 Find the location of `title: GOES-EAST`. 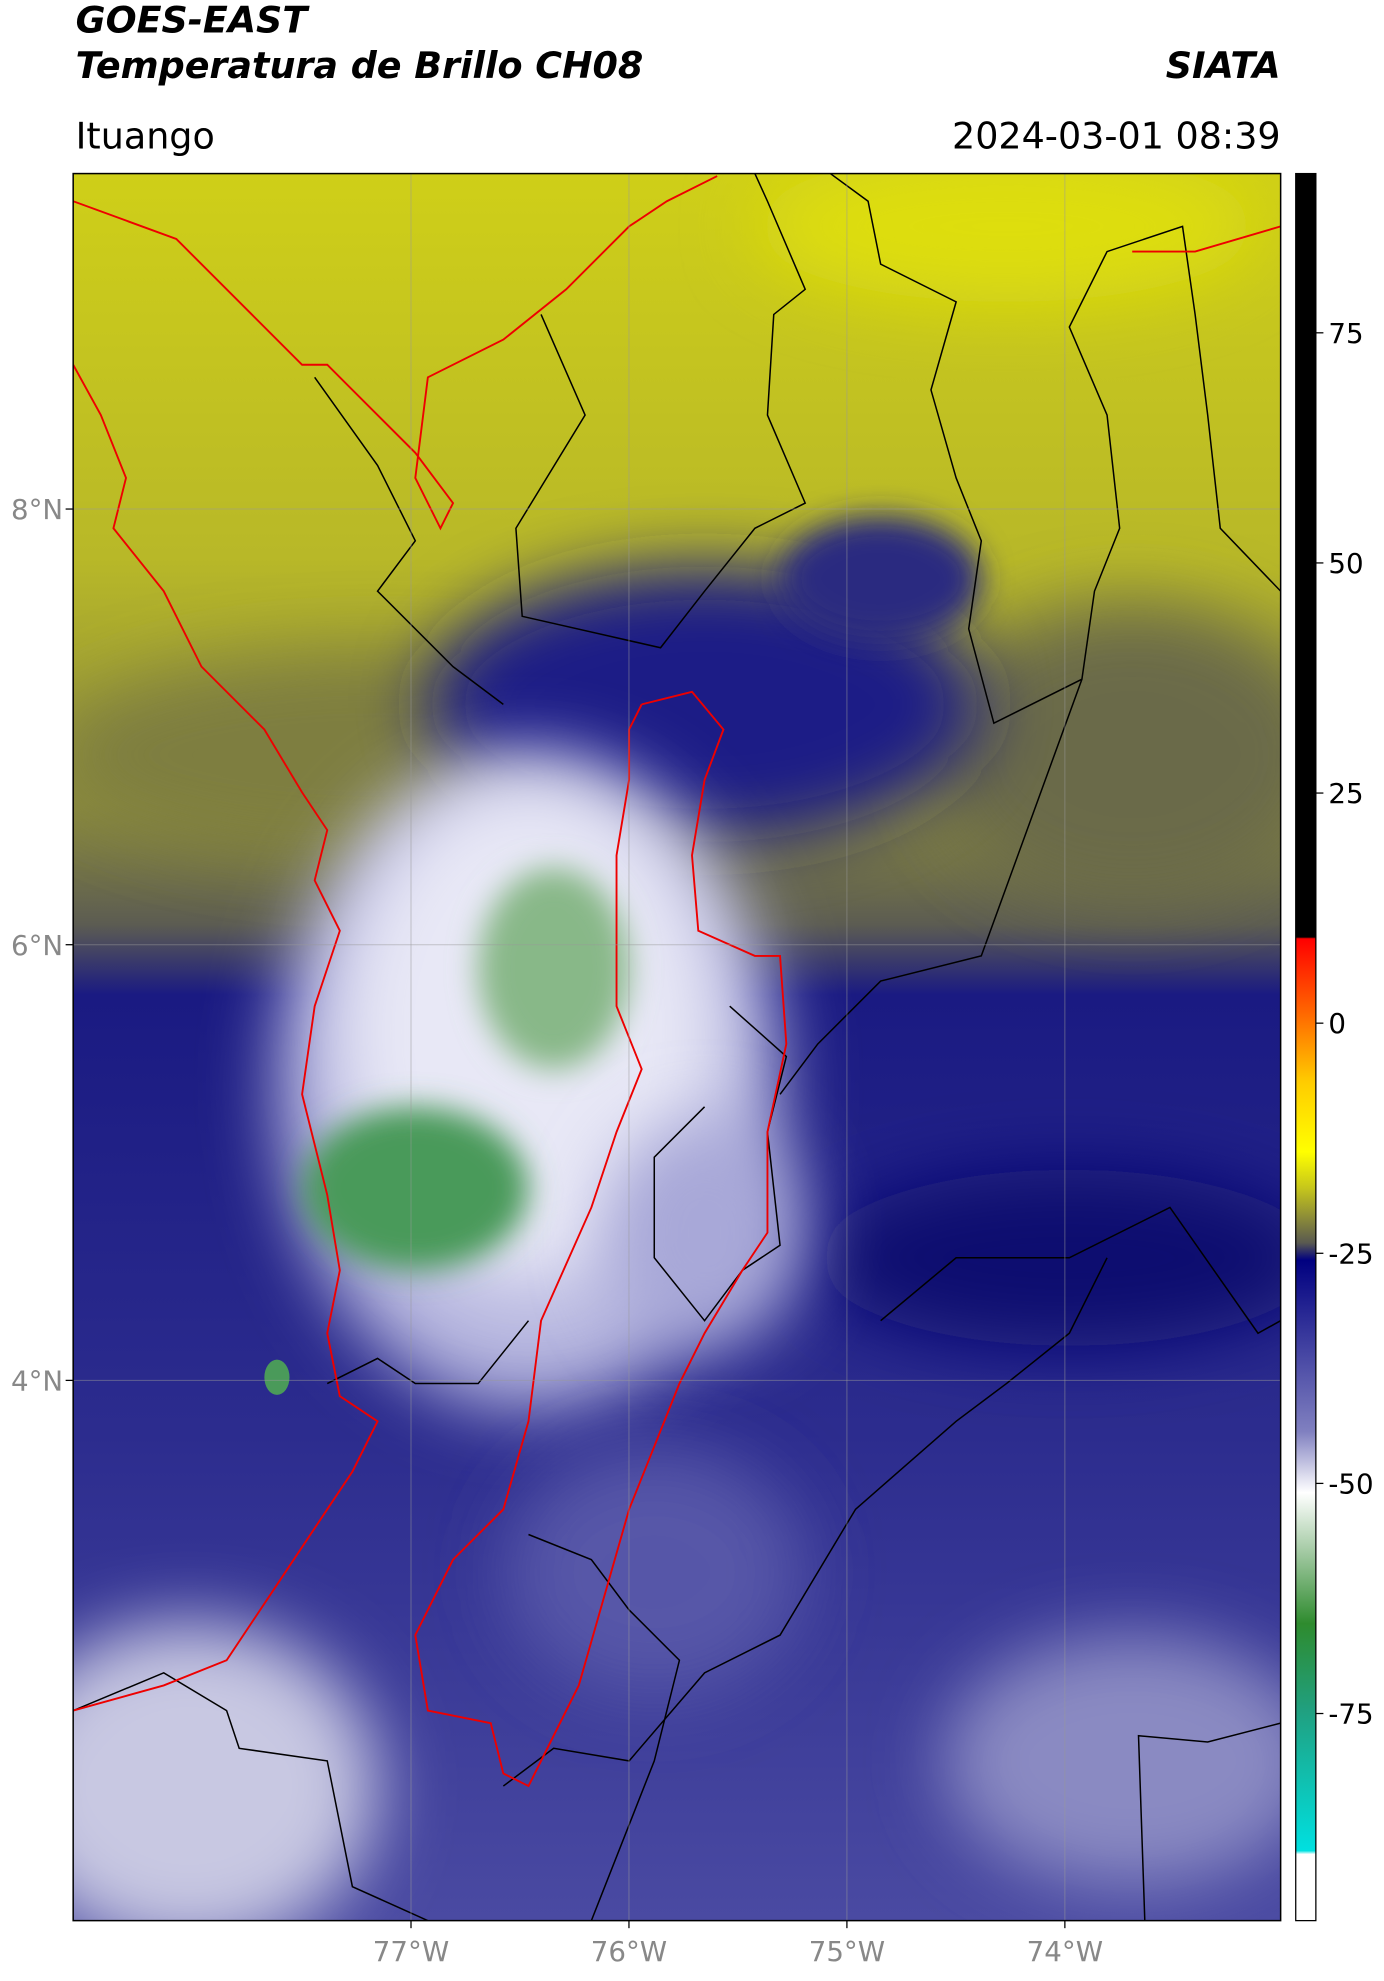

title: GOES-EAST is located at coordinates (193, 21).